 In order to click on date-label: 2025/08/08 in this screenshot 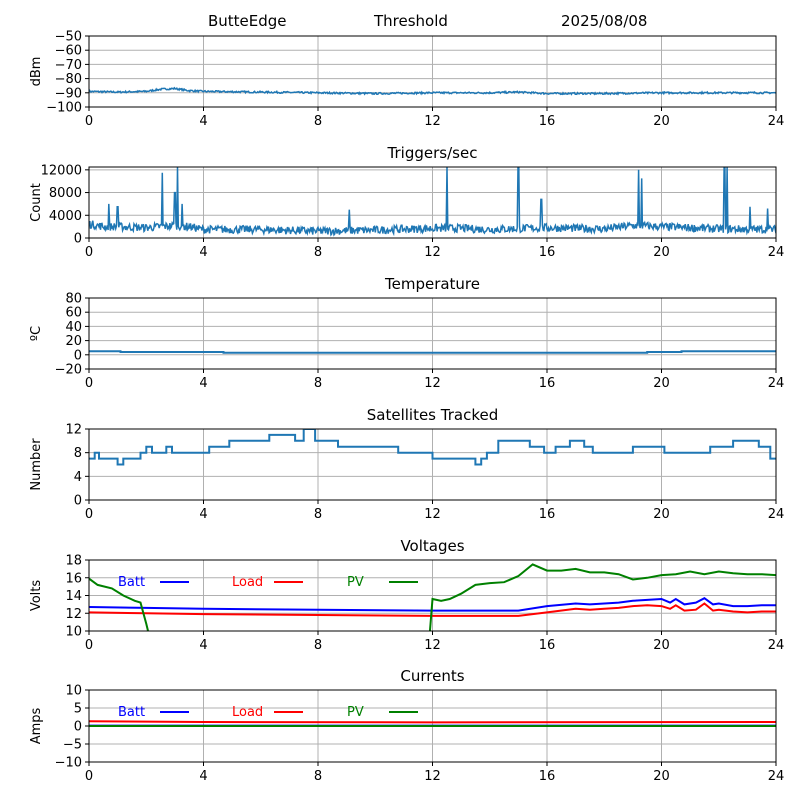, I will do `click(604, 21)`.